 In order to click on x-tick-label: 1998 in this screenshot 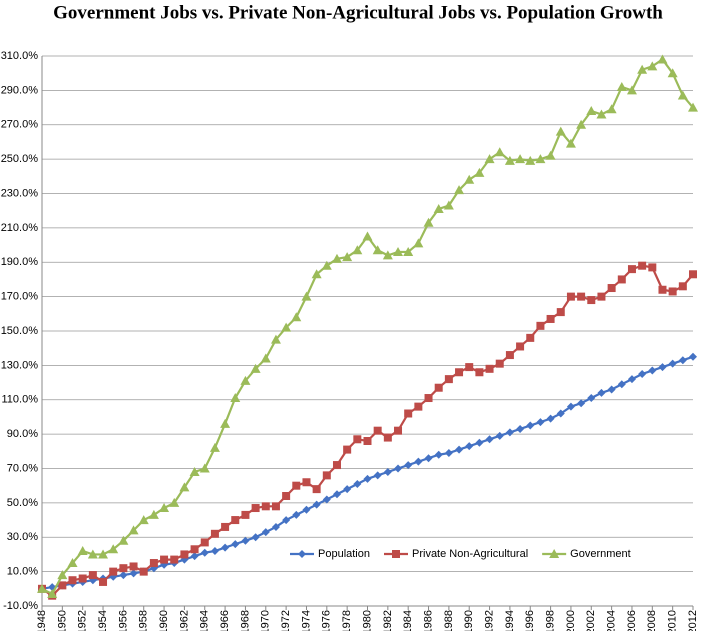, I will do `click(551, 620)`.